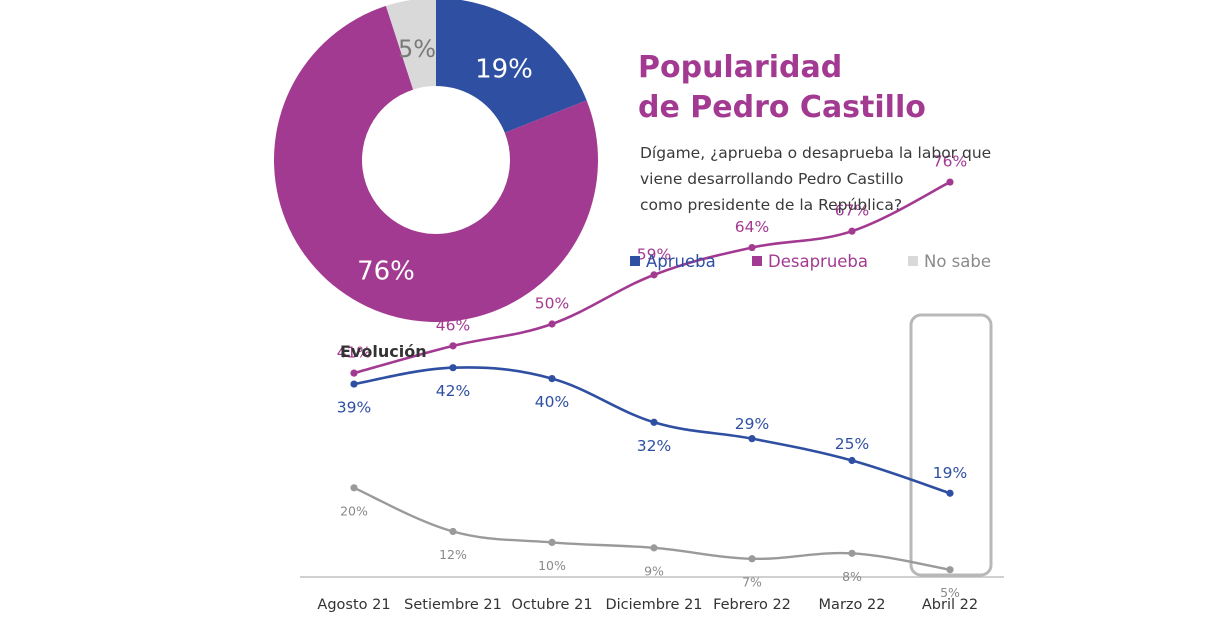 The image size is (1224, 625). I want to click on data-label-desaprueba-octubre-21: 50%, so click(552, 304).